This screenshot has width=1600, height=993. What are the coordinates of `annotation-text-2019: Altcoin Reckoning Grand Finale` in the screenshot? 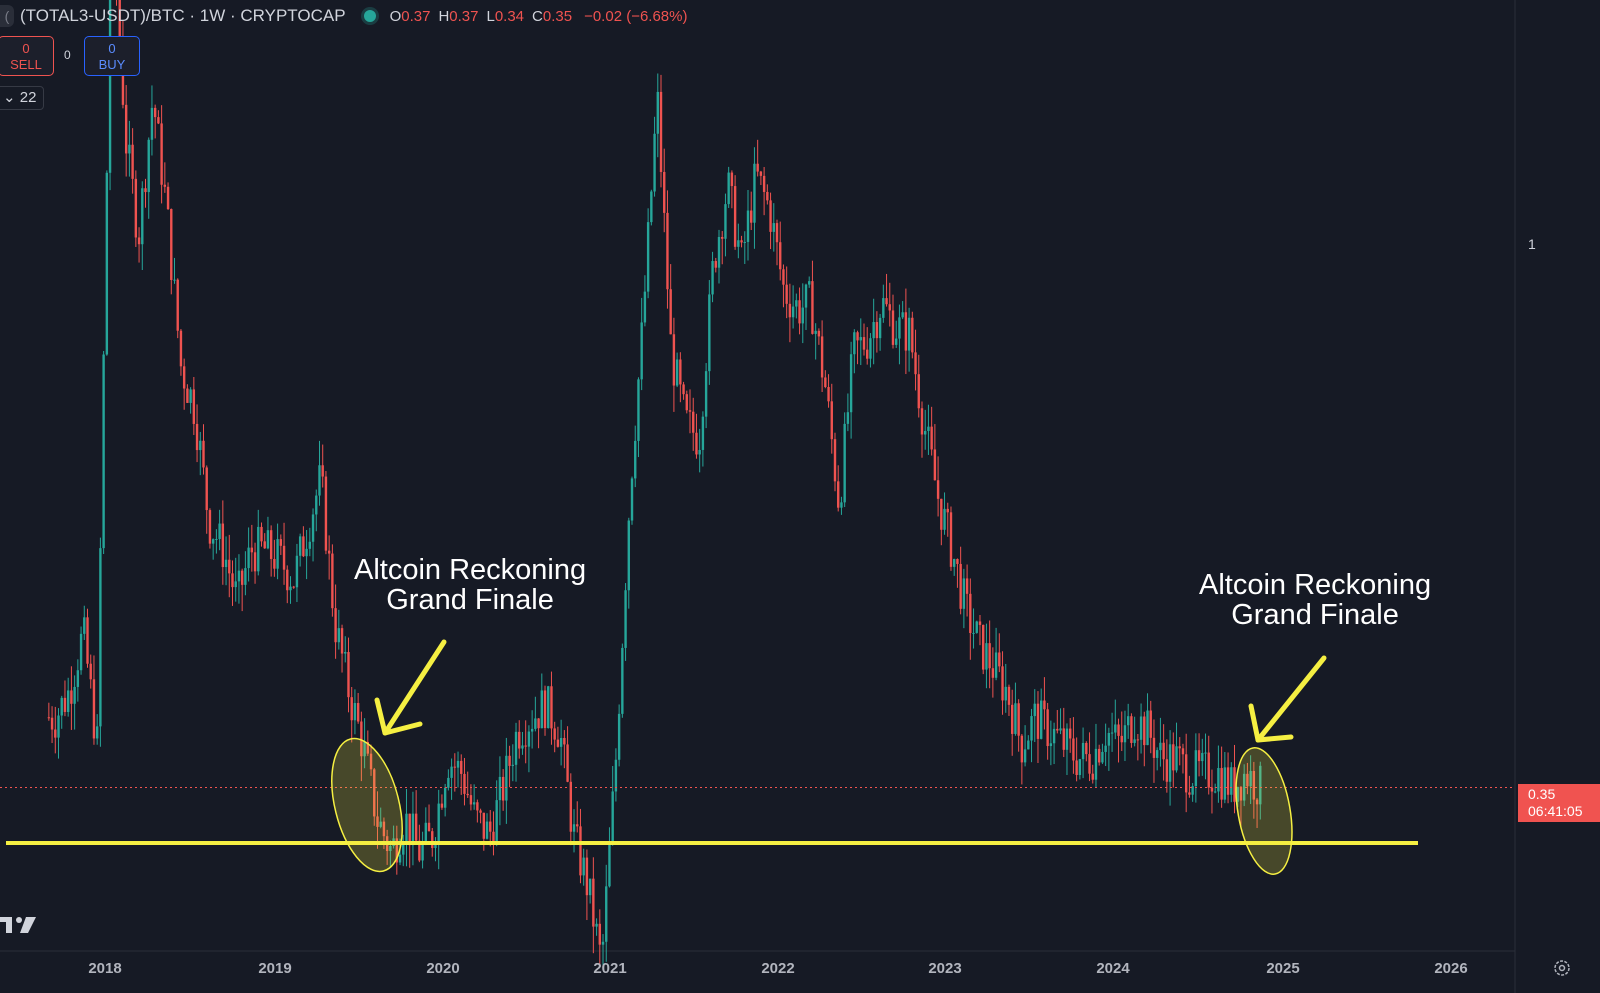 It's located at (470, 585).